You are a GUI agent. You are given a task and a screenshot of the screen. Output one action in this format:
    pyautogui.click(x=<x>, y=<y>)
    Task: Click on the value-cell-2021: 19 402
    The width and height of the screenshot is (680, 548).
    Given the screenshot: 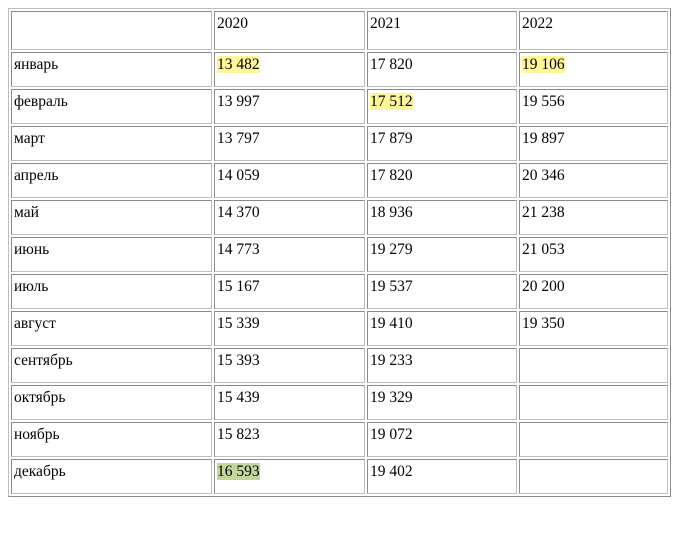 What is the action you would take?
    pyautogui.click(x=442, y=476)
    